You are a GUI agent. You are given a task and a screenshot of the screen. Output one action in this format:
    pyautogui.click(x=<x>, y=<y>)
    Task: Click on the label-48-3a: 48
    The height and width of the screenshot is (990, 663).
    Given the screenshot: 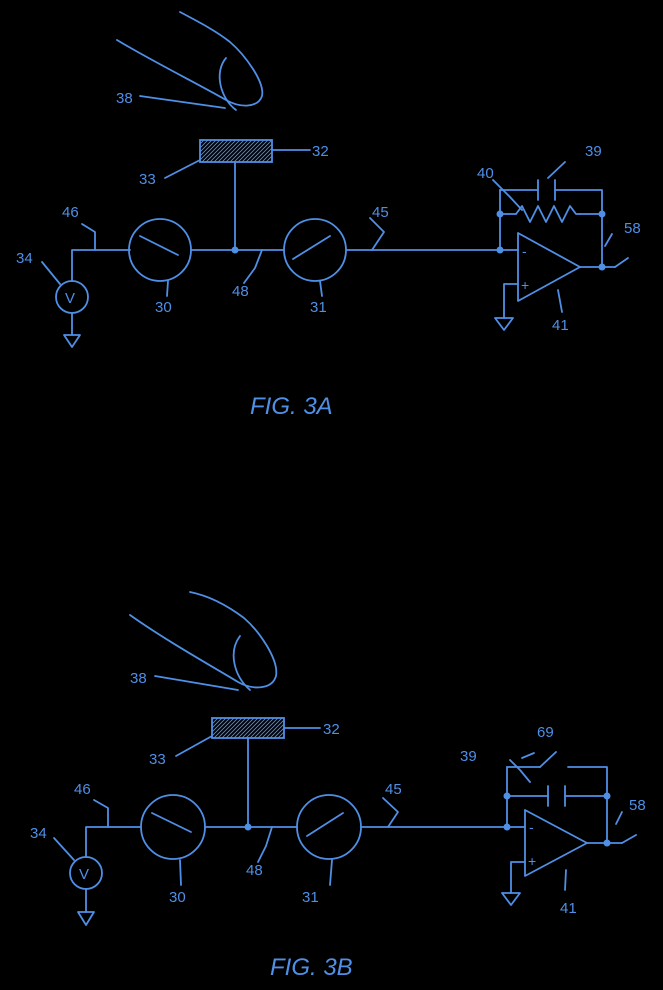 What is the action you would take?
    pyautogui.click(x=240, y=291)
    